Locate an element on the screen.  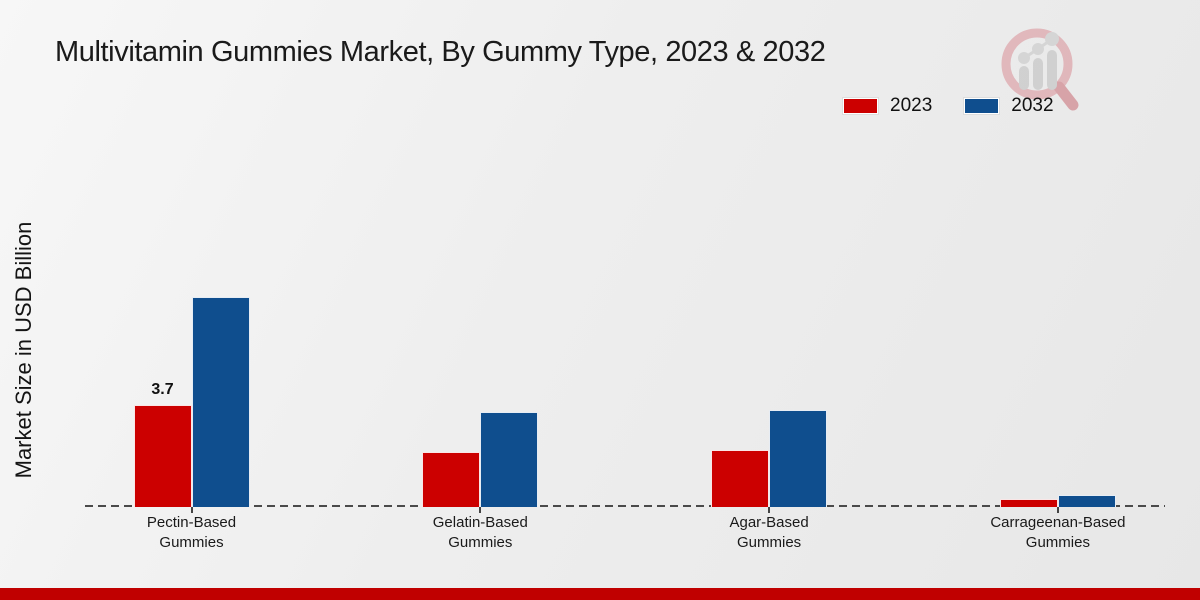
bar-2032-agar-based-gummies is located at coordinates (798, 458).